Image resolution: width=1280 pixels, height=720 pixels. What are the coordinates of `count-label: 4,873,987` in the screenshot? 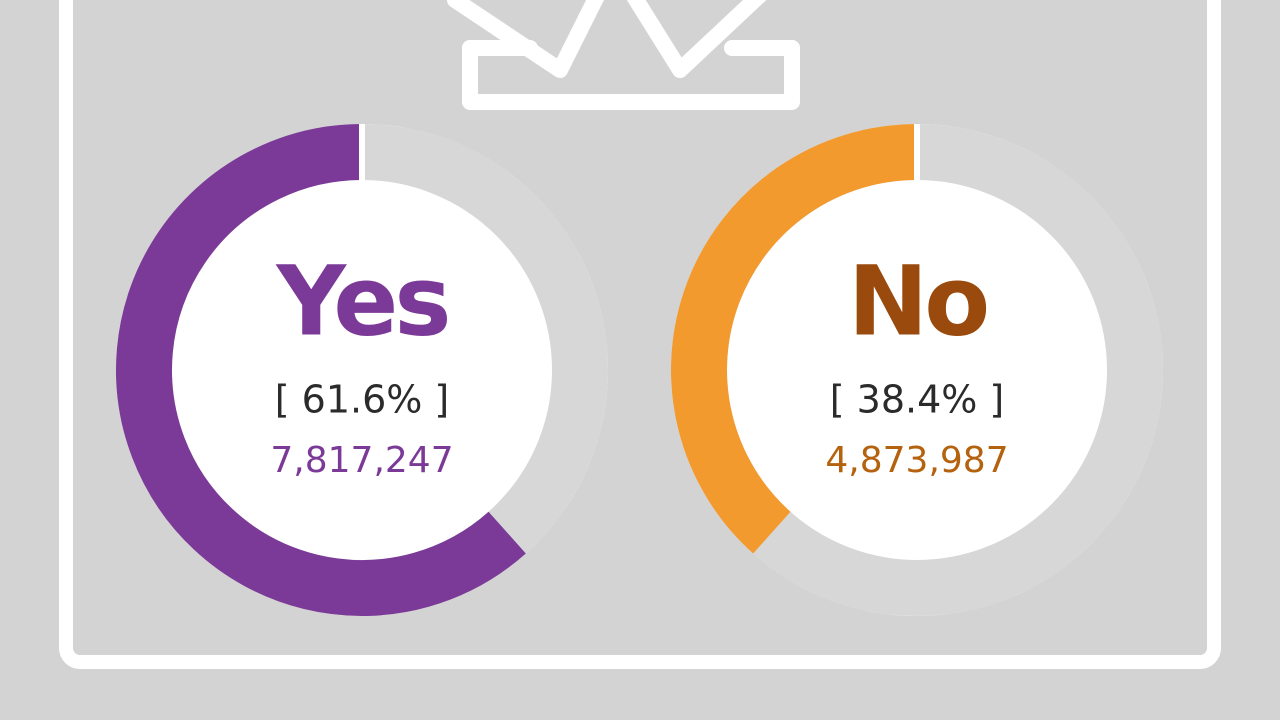 It's located at (916, 460).